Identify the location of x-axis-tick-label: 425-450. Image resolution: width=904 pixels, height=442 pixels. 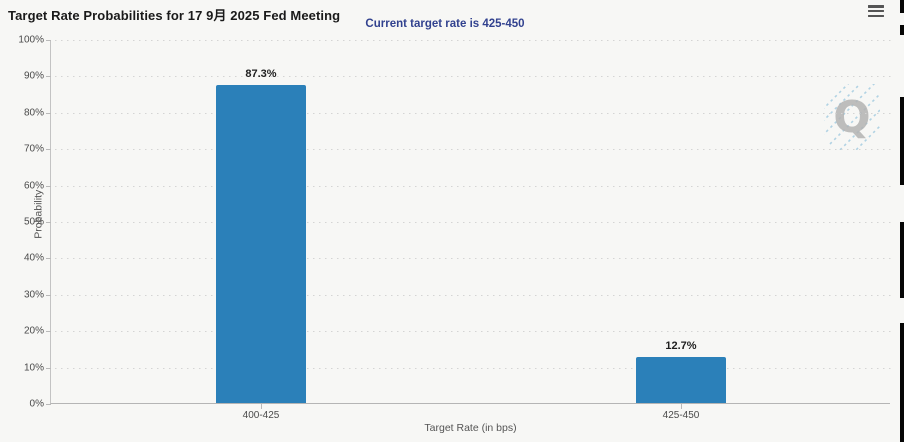
(681, 415).